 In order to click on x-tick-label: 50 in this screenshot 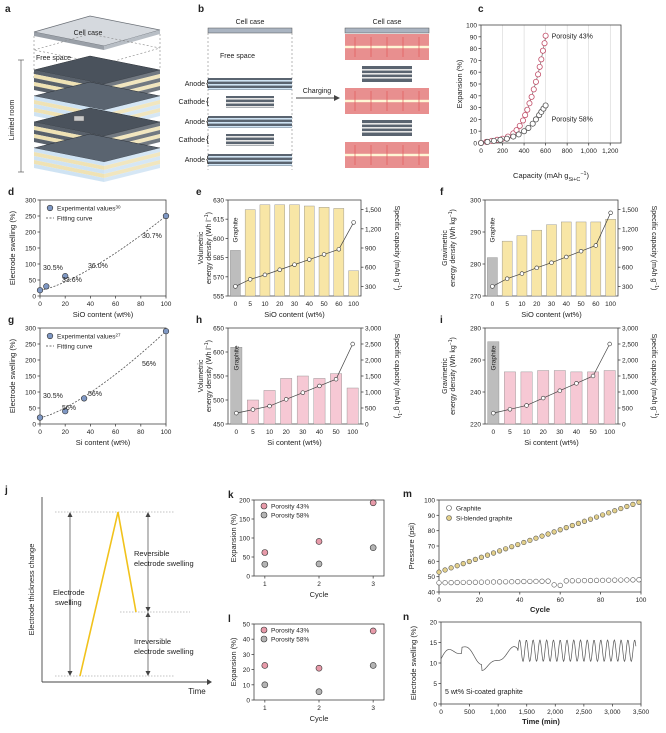, I will do `click(593, 432)`.